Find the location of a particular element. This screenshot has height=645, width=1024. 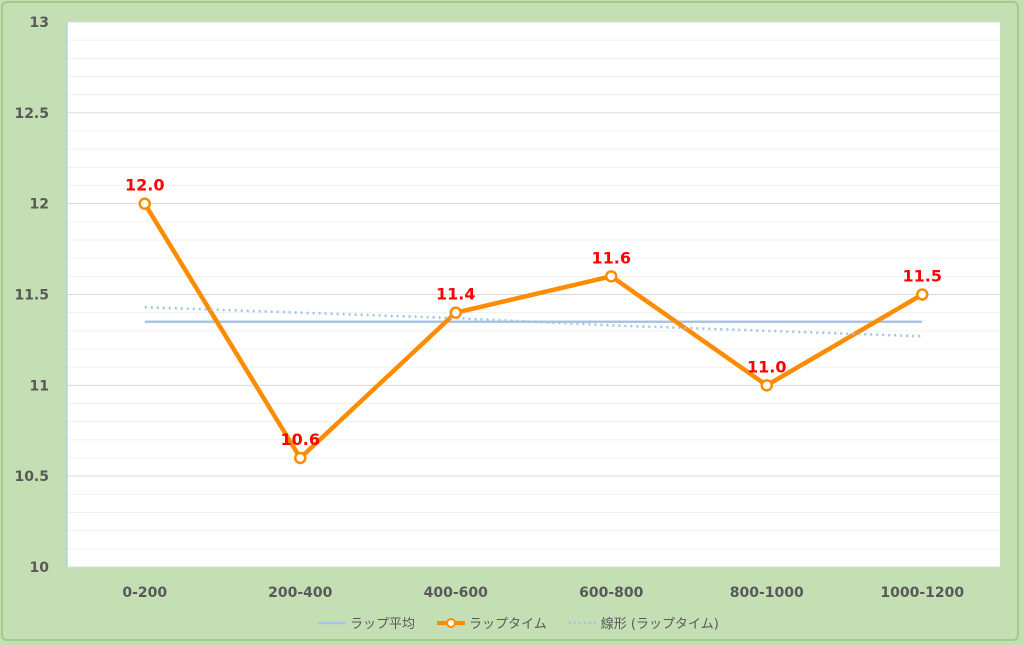

x-tick-label: 1000-1200 is located at coordinates (922, 593).